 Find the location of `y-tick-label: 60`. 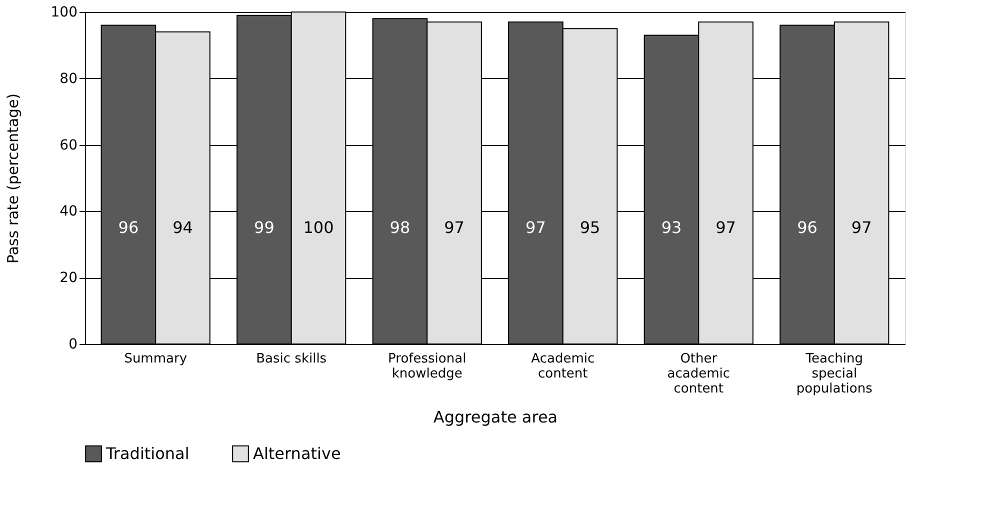

y-tick-label: 60 is located at coordinates (69, 145).